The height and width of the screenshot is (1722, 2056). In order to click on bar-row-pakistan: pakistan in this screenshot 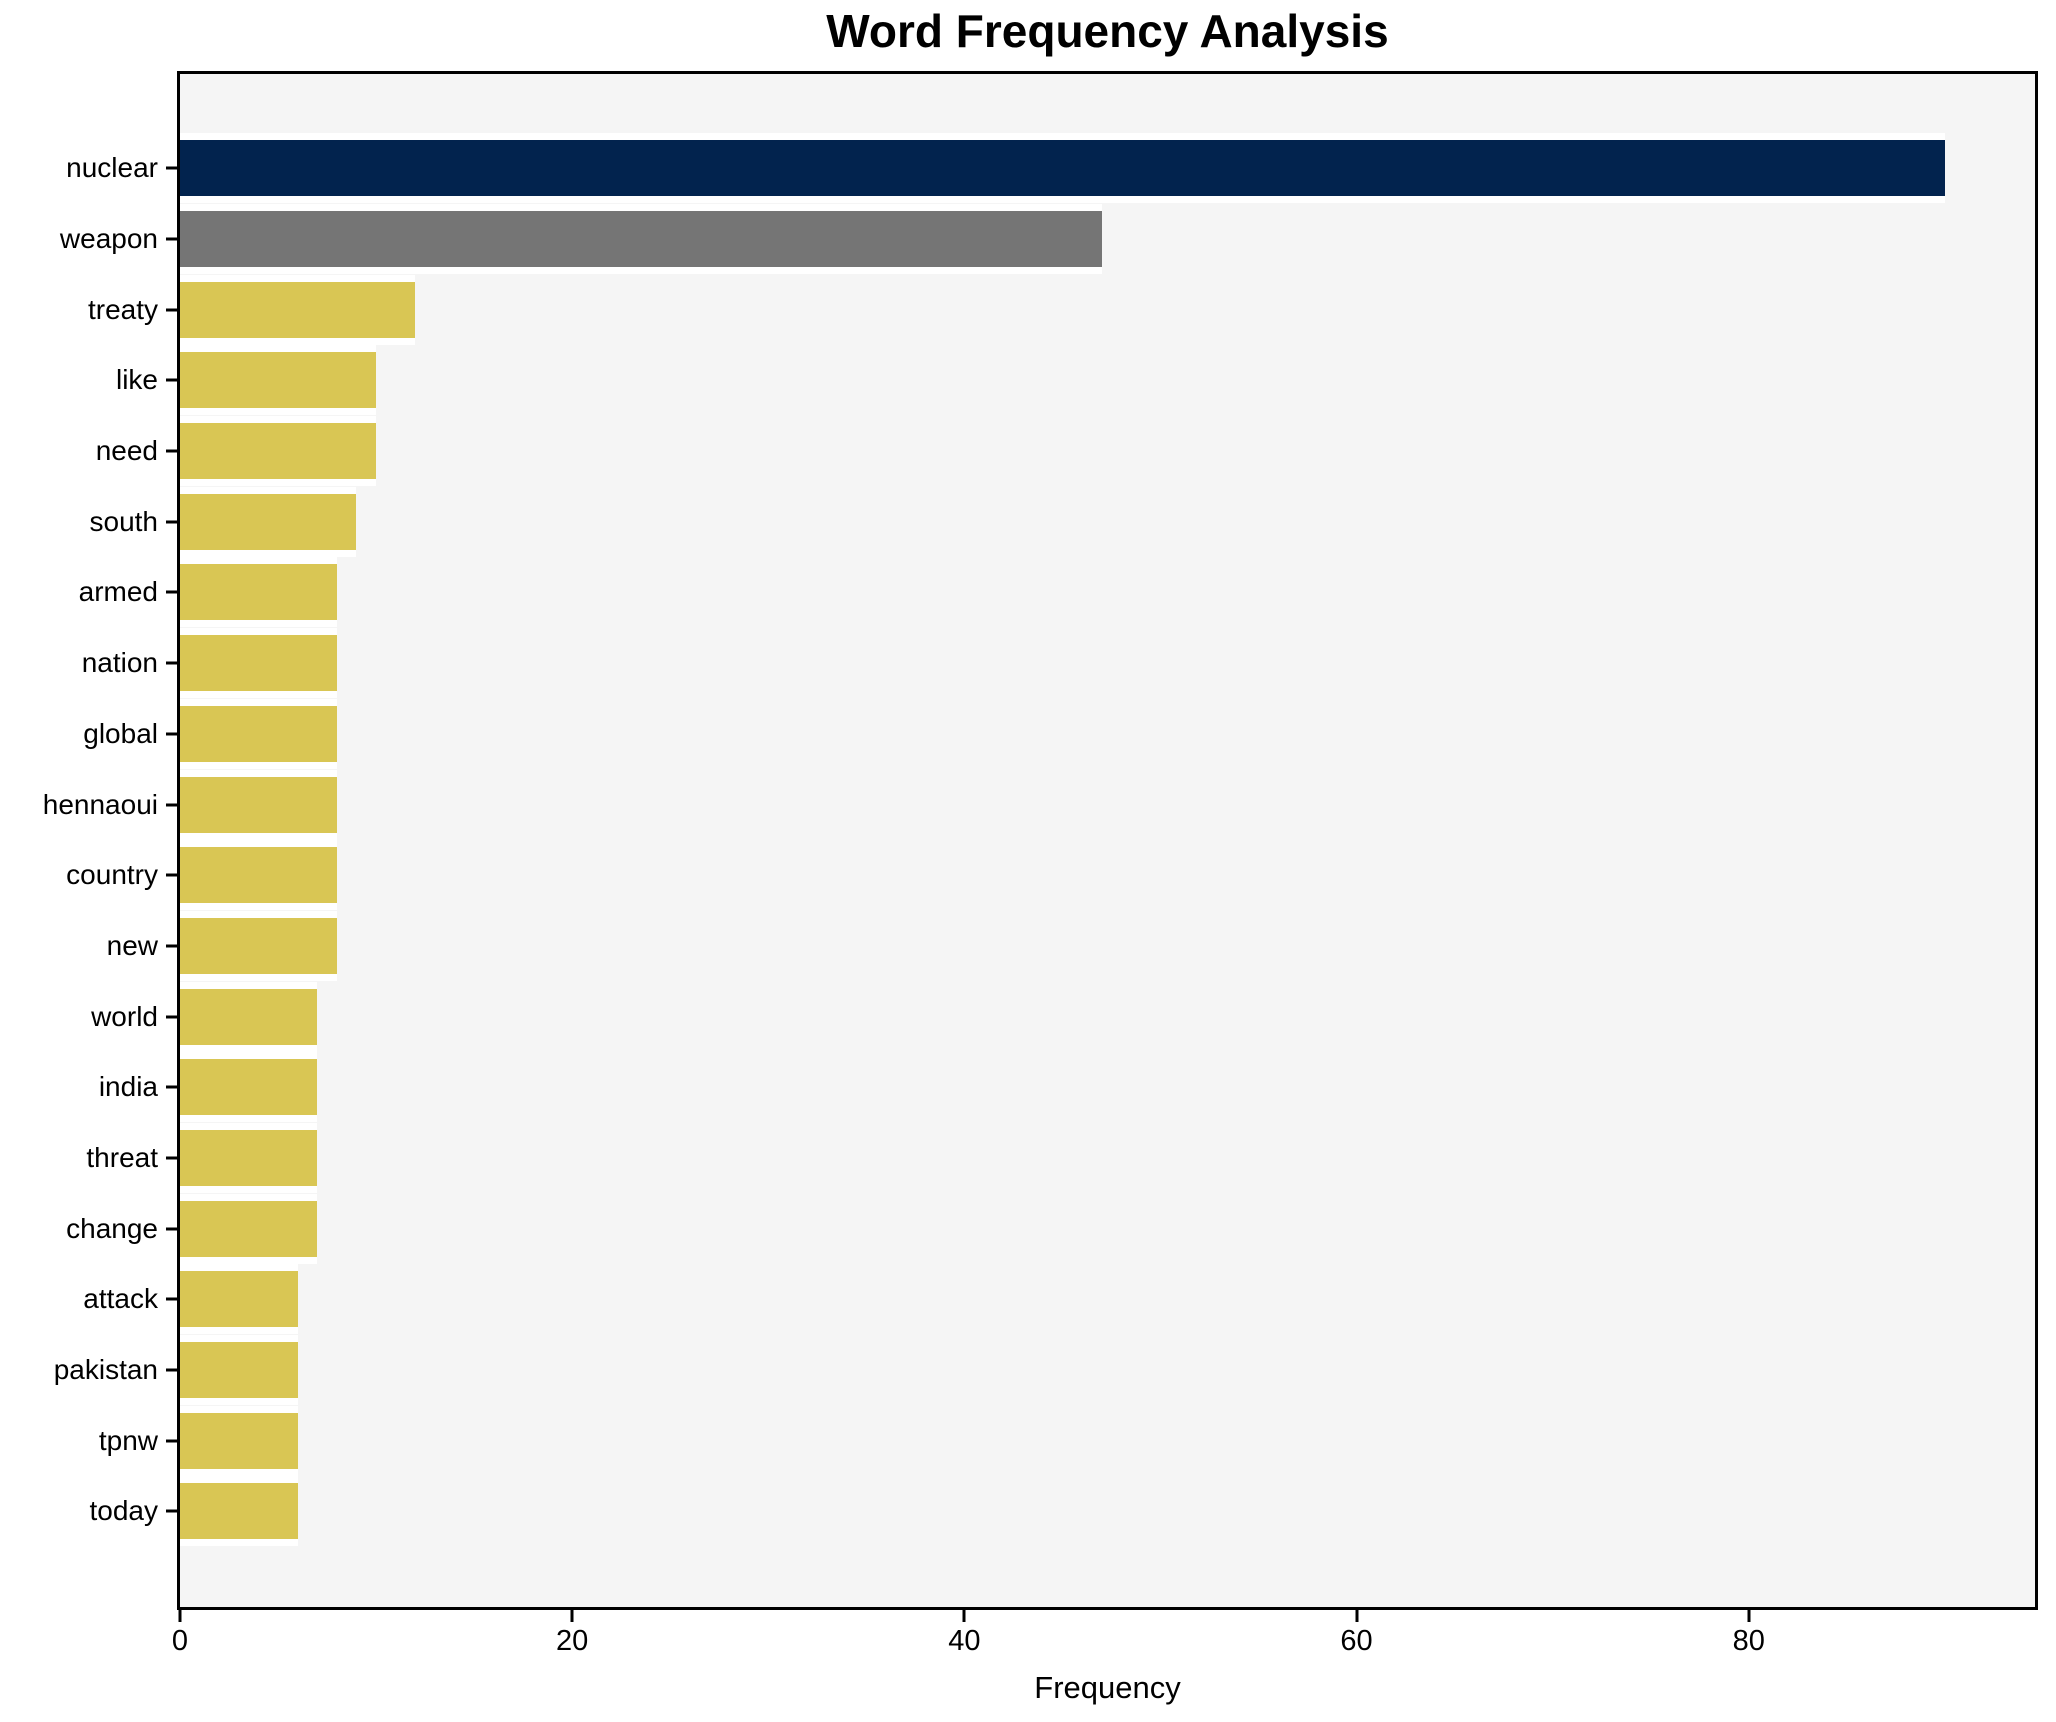, I will do `click(1044, 1370)`.